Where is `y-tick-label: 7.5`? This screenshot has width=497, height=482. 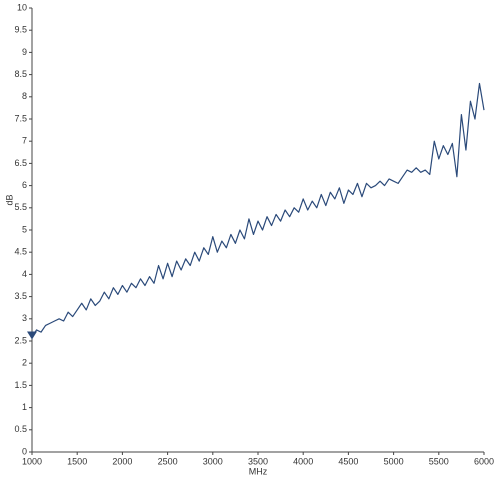 y-tick-label: 7.5 is located at coordinates (20, 118).